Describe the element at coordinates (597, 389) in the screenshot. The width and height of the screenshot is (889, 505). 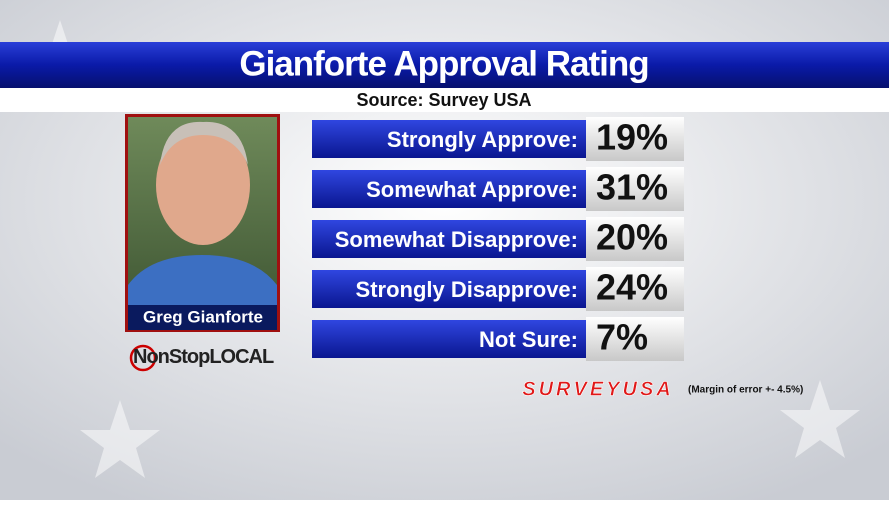
I see `pollster-logo: SURVEYUSA` at that location.